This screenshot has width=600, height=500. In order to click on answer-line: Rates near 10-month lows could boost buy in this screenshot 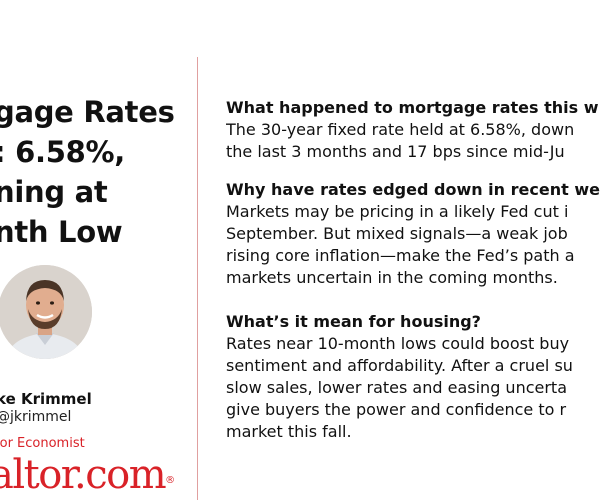, I will do `click(398, 343)`.